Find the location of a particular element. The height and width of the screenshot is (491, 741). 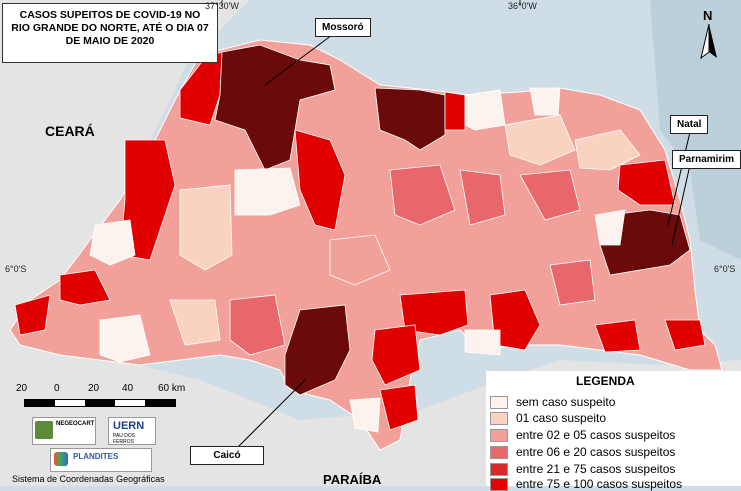

legend-label: entre 02 e 05 casos suspeitos is located at coordinates (596, 435).